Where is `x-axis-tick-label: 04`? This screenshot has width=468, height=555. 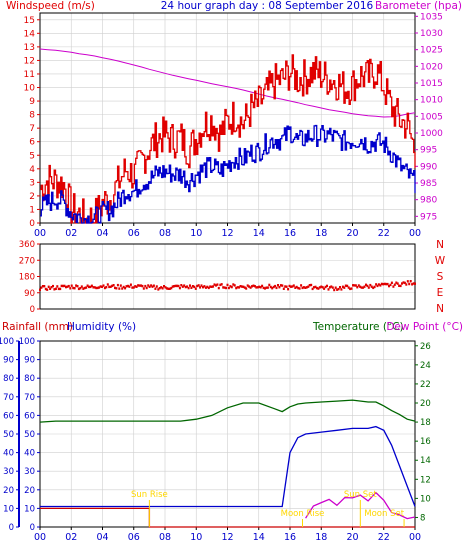 x-axis-tick-label: 04 is located at coordinates (102, 537).